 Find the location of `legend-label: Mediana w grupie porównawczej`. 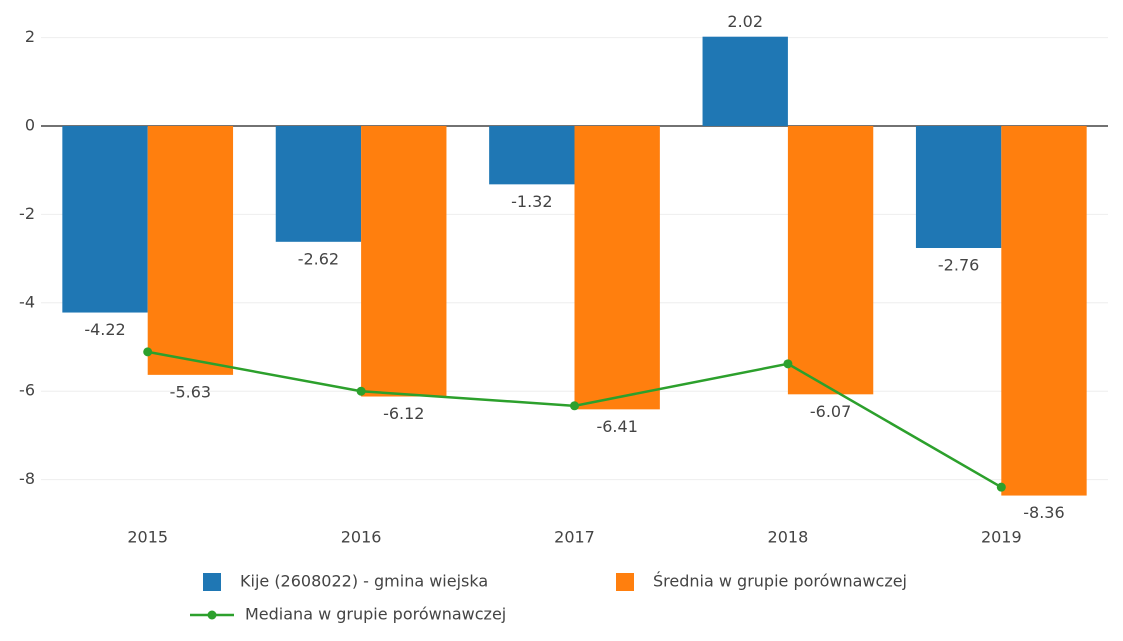

legend-label: Mediana w grupie porównawczej is located at coordinates (375, 614).